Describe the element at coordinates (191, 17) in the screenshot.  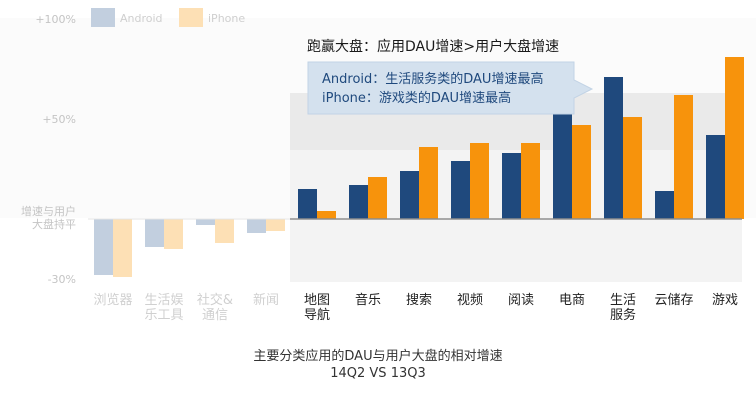
I see `legend-swatch-iphone` at that location.